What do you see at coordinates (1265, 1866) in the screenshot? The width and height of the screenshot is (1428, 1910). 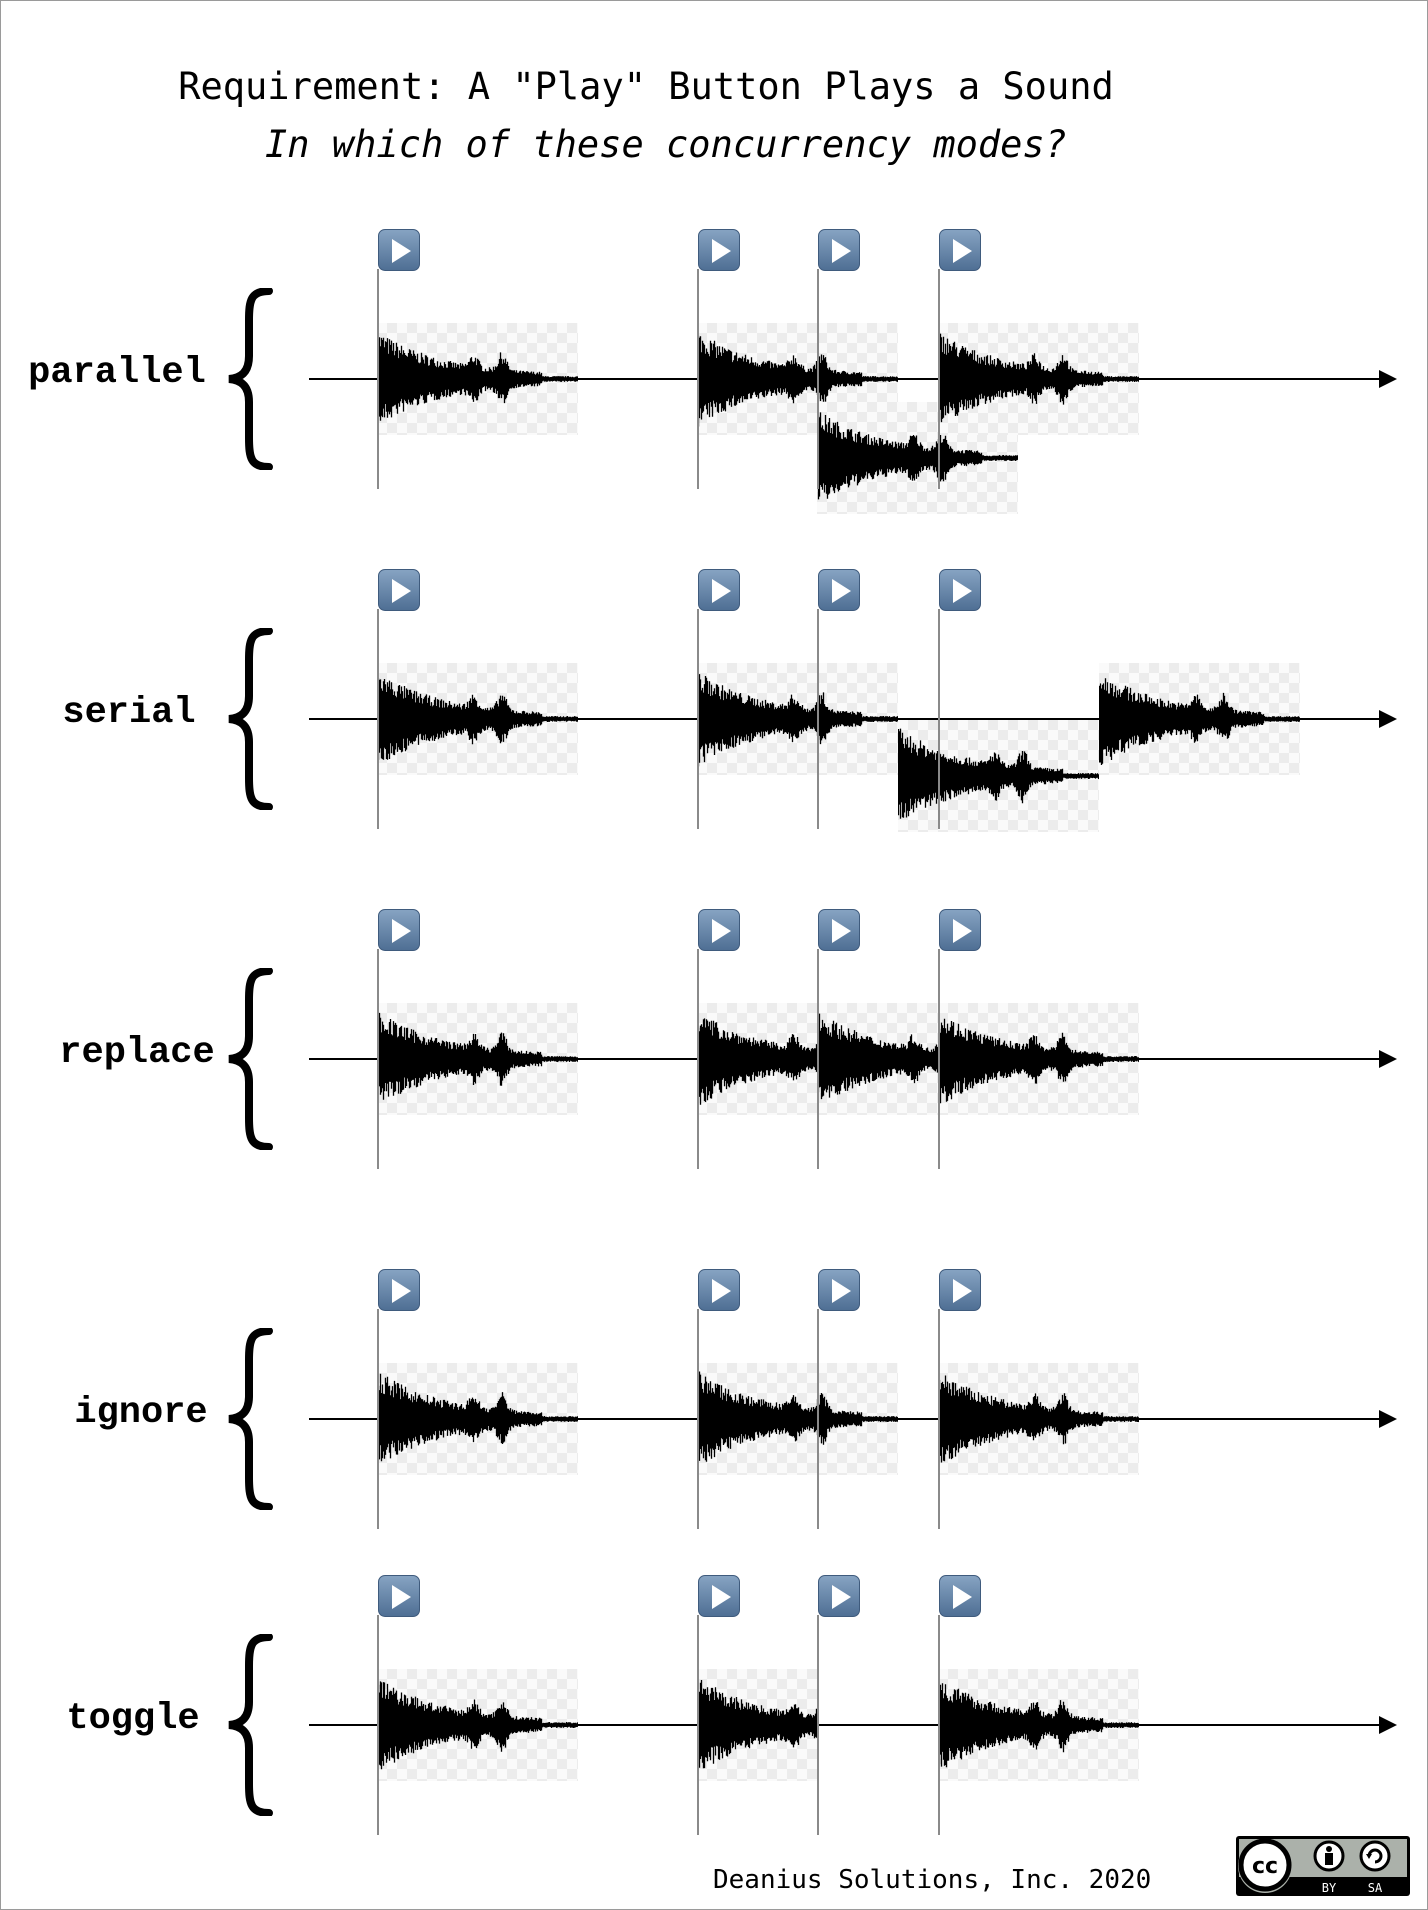 I see `cc-logo-text: cc` at bounding box center [1265, 1866].